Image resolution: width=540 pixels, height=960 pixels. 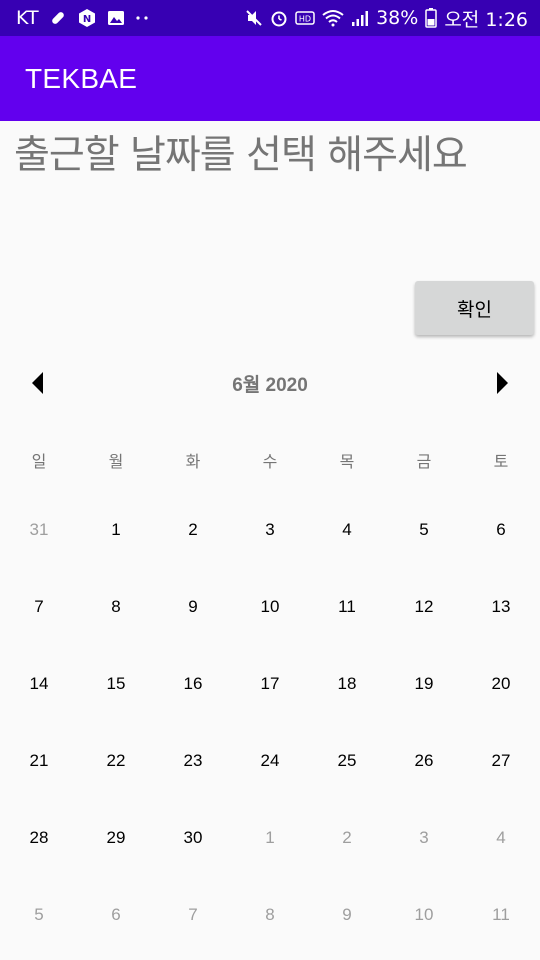 I want to click on calendar-day-other-month: 3, so click(x=424, y=837).